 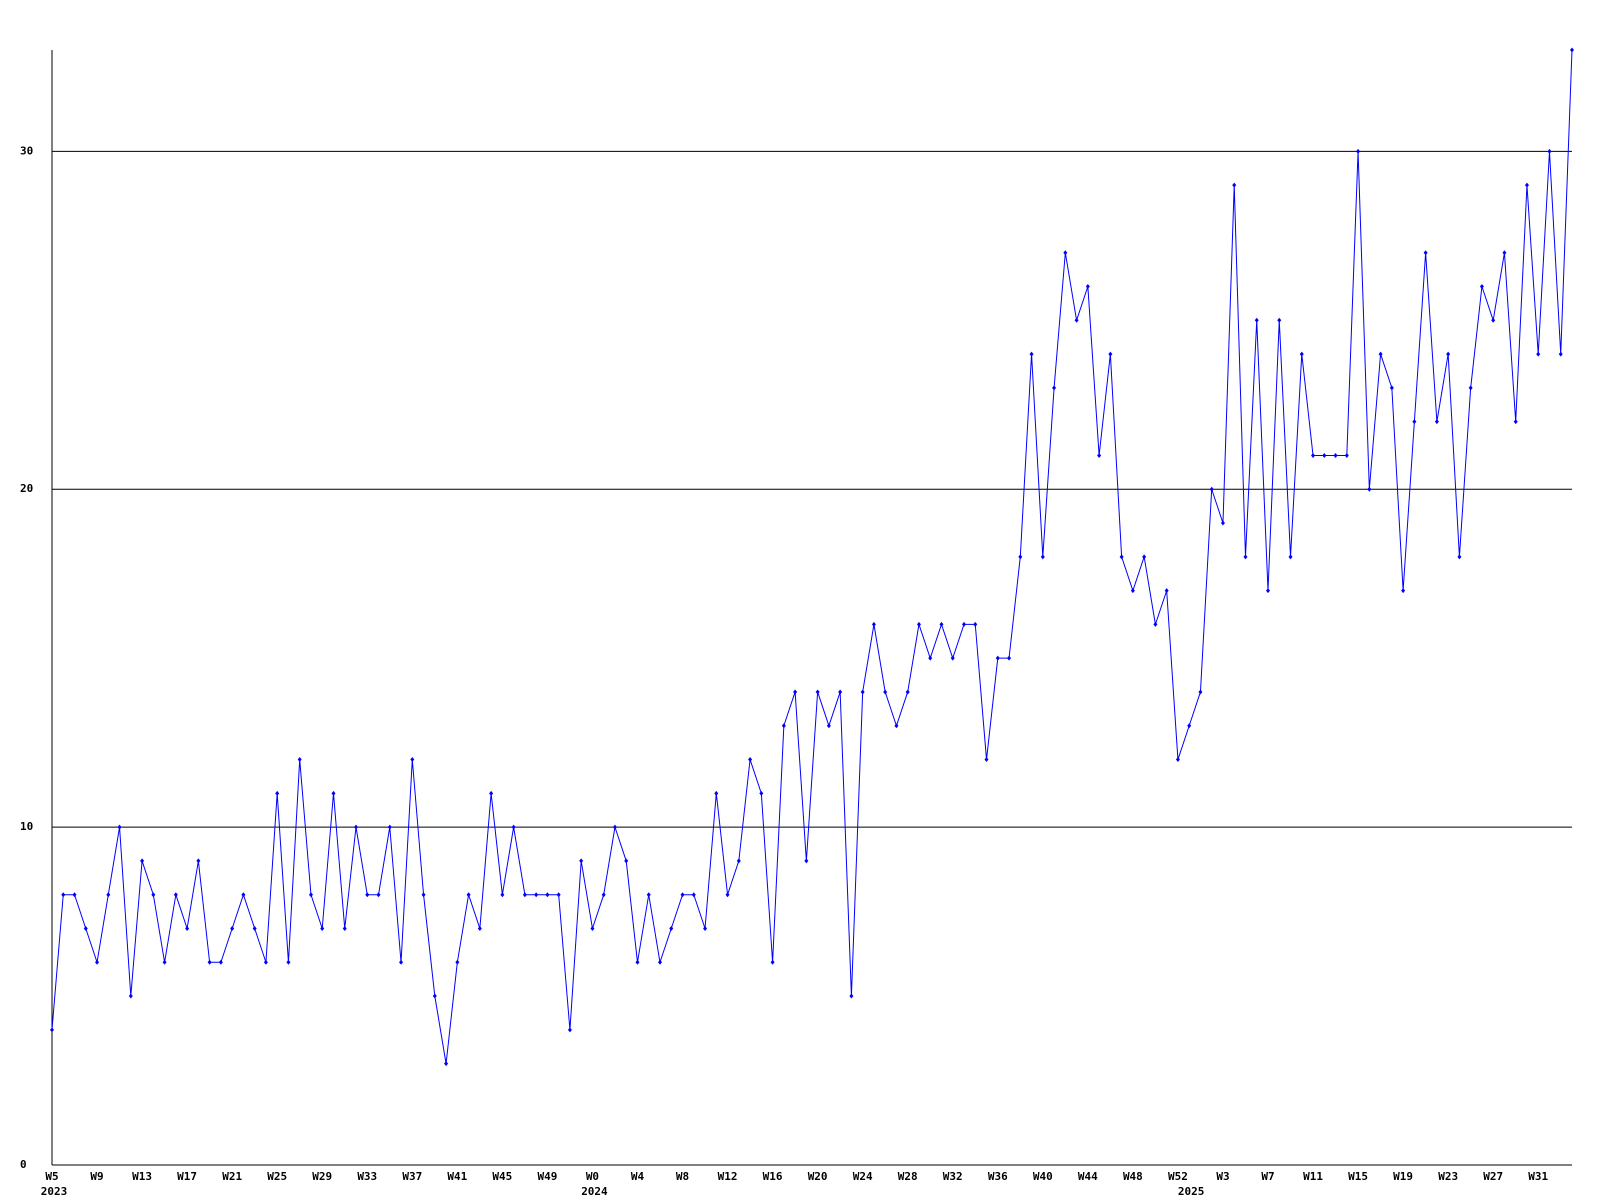 I want to click on x-tick-label: W0, so click(x=592, y=1176).